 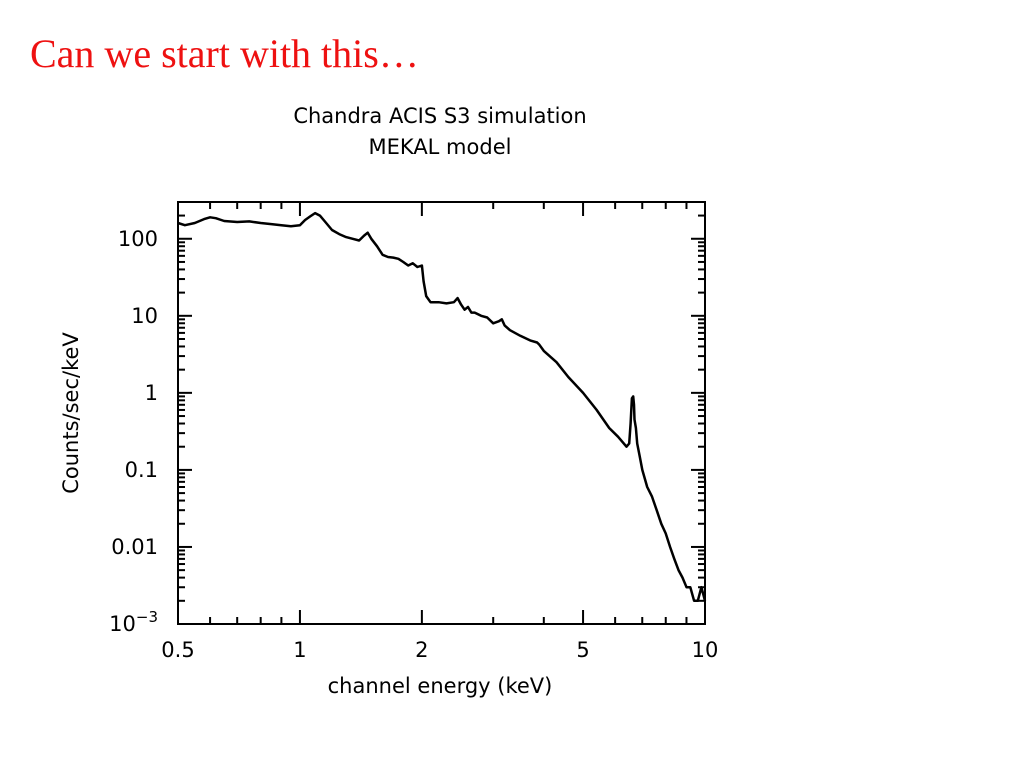 I want to click on x-tick-labels: 0.5 1 2 5 10, so click(x=439, y=650).